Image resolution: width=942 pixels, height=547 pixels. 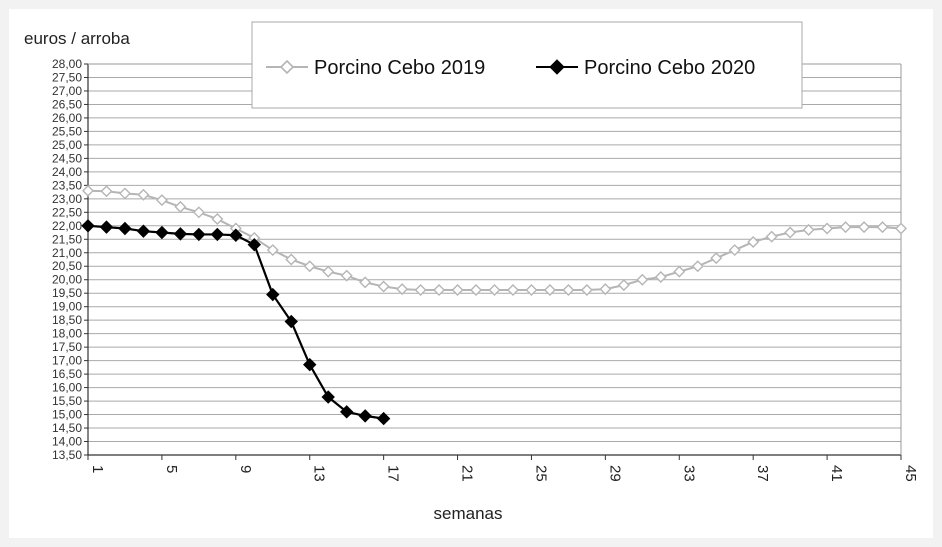 I want to click on legend-marker-2019, so click(x=287, y=67).